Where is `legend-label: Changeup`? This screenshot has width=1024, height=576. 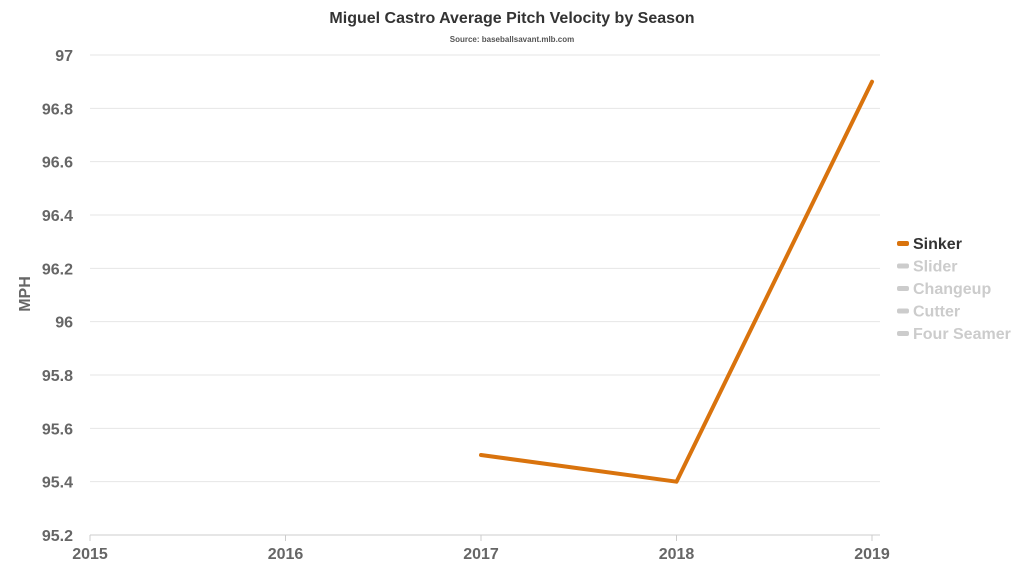 legend-label: Changeup is located at coordinates (952, 289).